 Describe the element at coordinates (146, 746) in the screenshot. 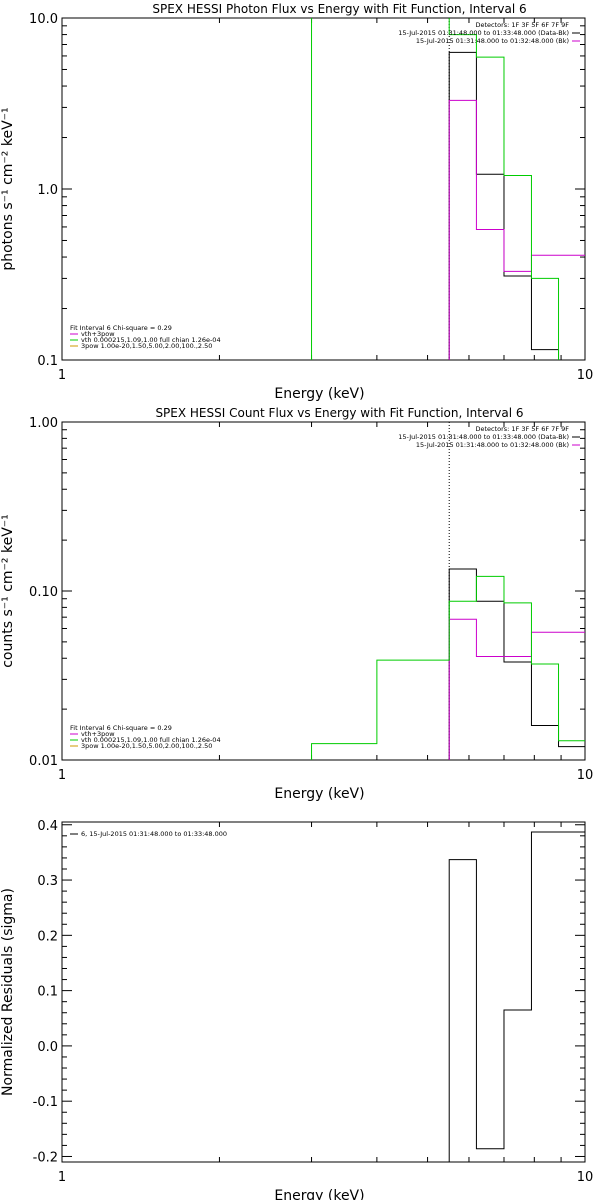

I see `panel2-legend-entry: 3pow 1.00e-20,1.50,5.00,2.00,100.,2.50` at that location.